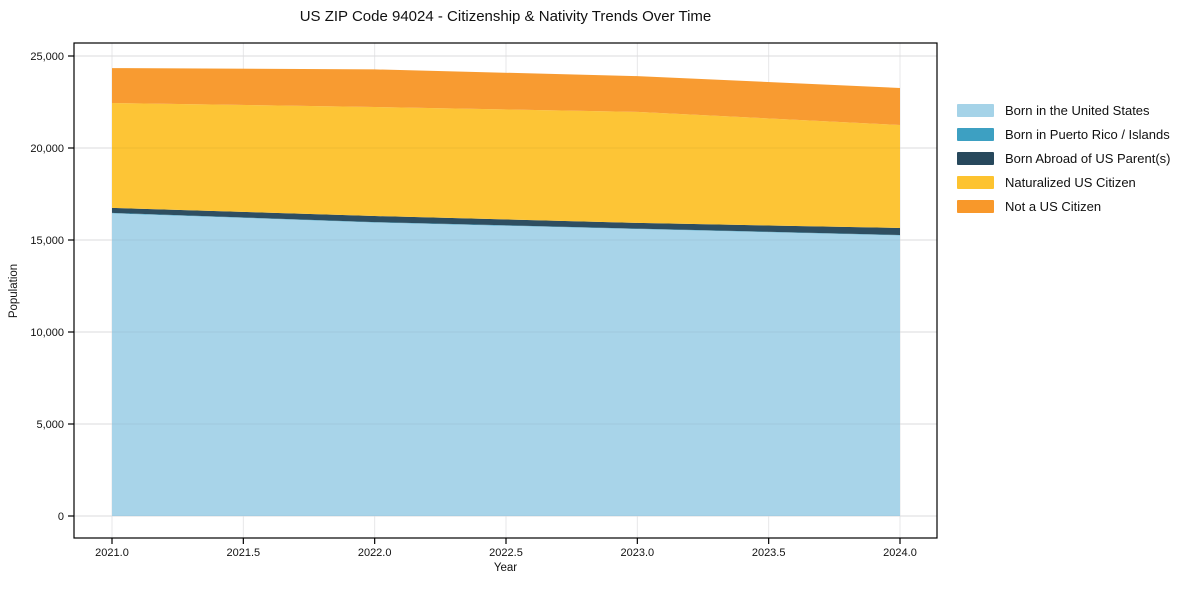 The width and height of the screenshot is (1189, 590). Describe the element at coordinates (505, 568) in the screenshot. I see `x-axis-label: Year` at that location.